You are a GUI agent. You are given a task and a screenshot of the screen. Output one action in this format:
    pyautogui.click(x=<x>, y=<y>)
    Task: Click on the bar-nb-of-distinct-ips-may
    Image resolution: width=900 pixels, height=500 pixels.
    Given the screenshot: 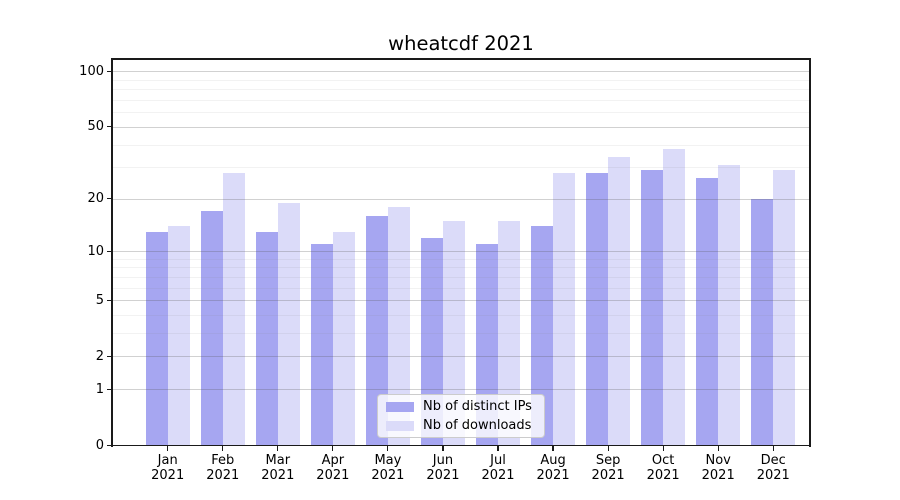 What is the action you would take?
    pyautogui.click(x=376, y=330)
    